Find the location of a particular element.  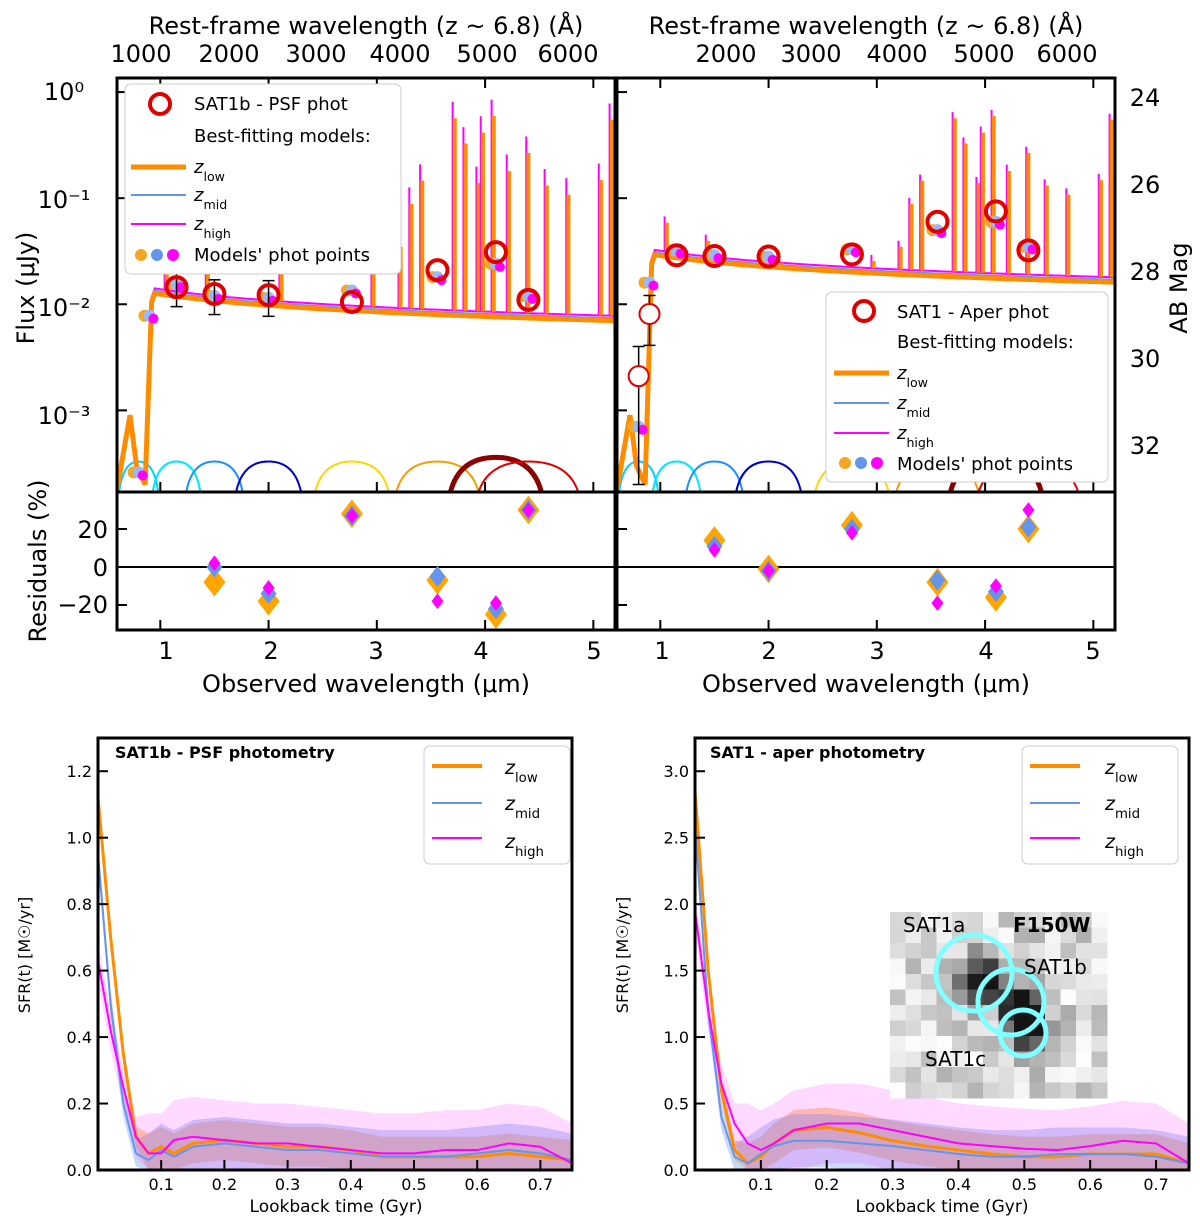

sed-right-ylabel: AB Mag is located at coordinates (1179, 287).